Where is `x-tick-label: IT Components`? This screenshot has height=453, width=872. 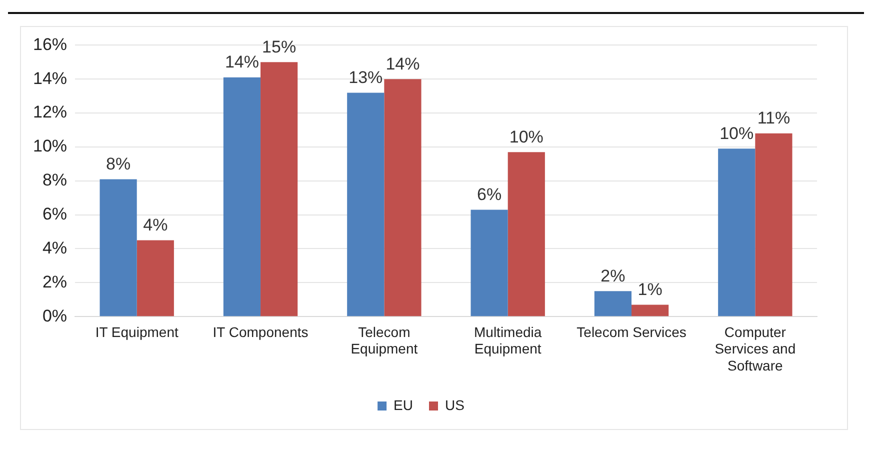 x-tick-label: IT Components is located at coordinates (260, 332).